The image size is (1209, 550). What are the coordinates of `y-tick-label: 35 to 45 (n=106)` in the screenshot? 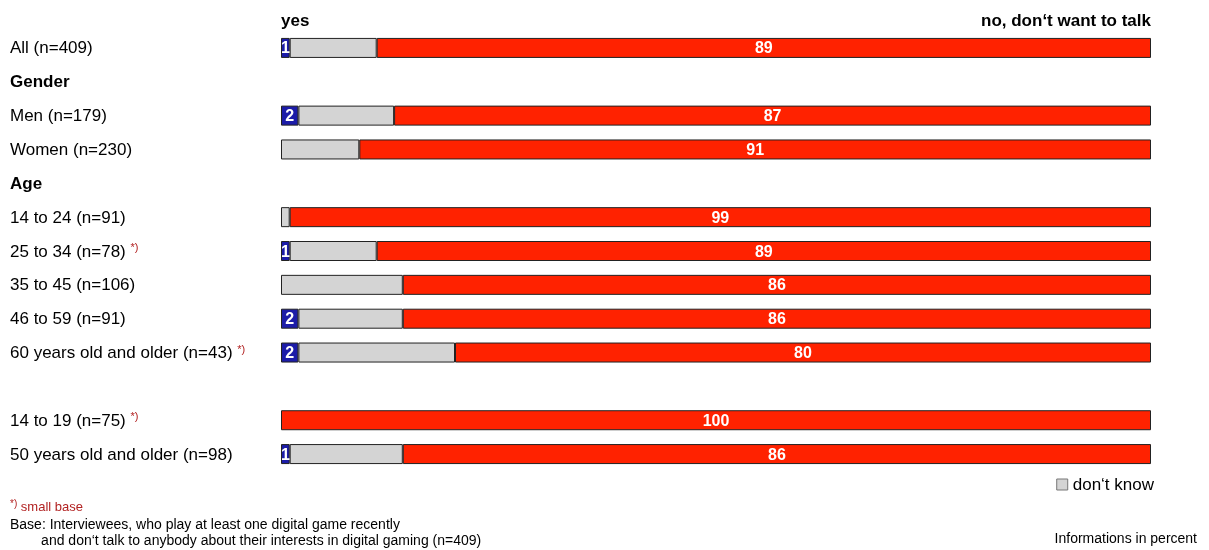 It's located at (73, 285).